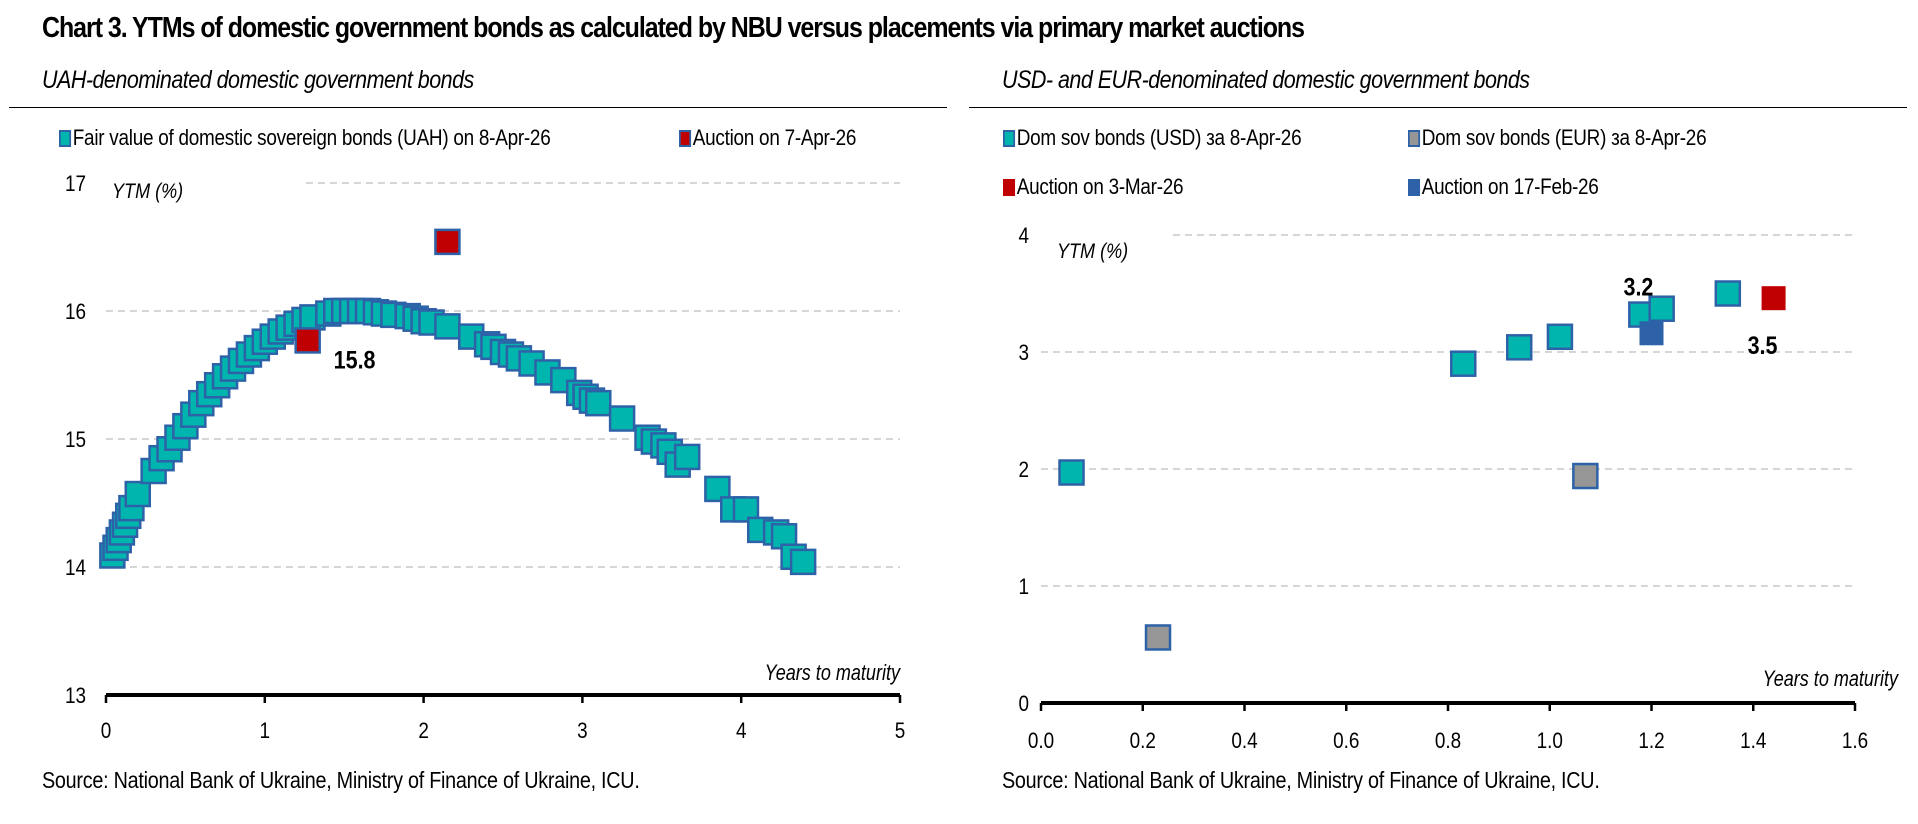 Image resolution: width=1918 pixels, height=824 pixels. What do you see at coordinates (1100, 186) in the screenshot?
I see `legend-label: Auction on 3-Mar-26` at bounding box center [1100, 186].